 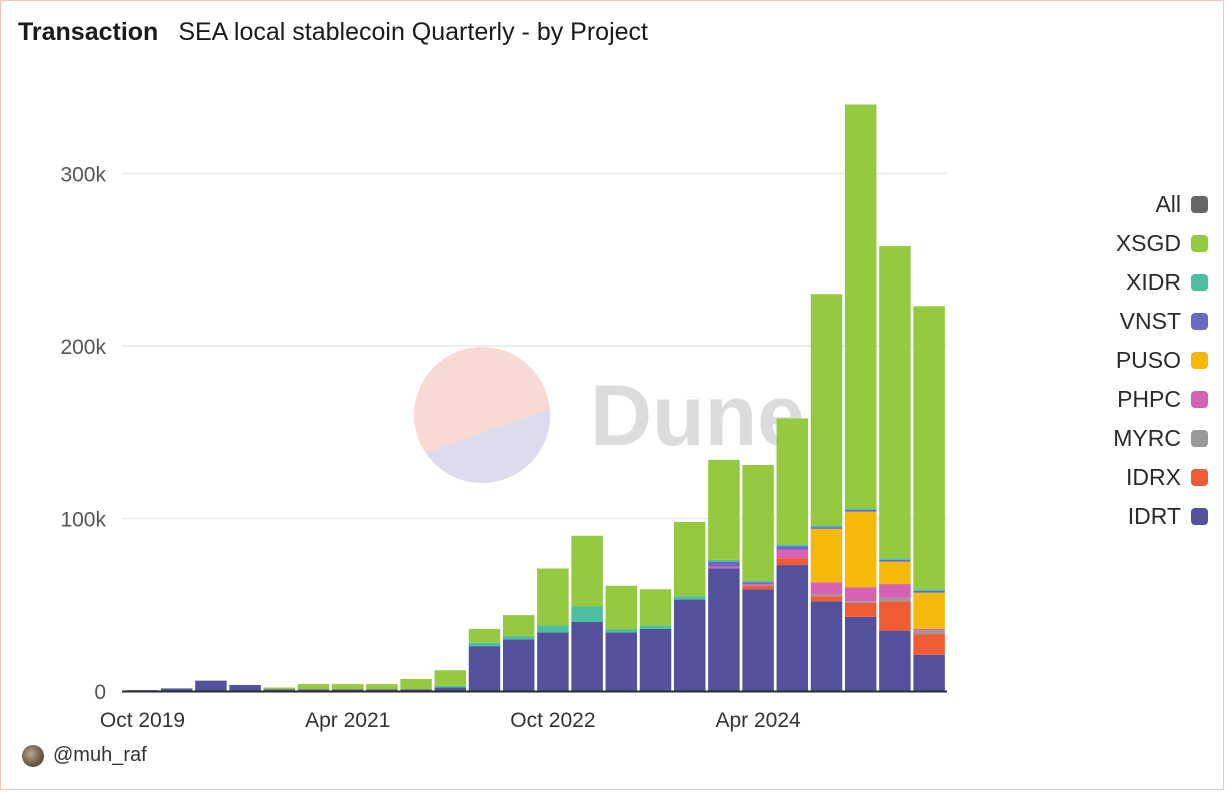 I want to click on legend-item-phpc: PHPC, so click(x=1162, y=399).